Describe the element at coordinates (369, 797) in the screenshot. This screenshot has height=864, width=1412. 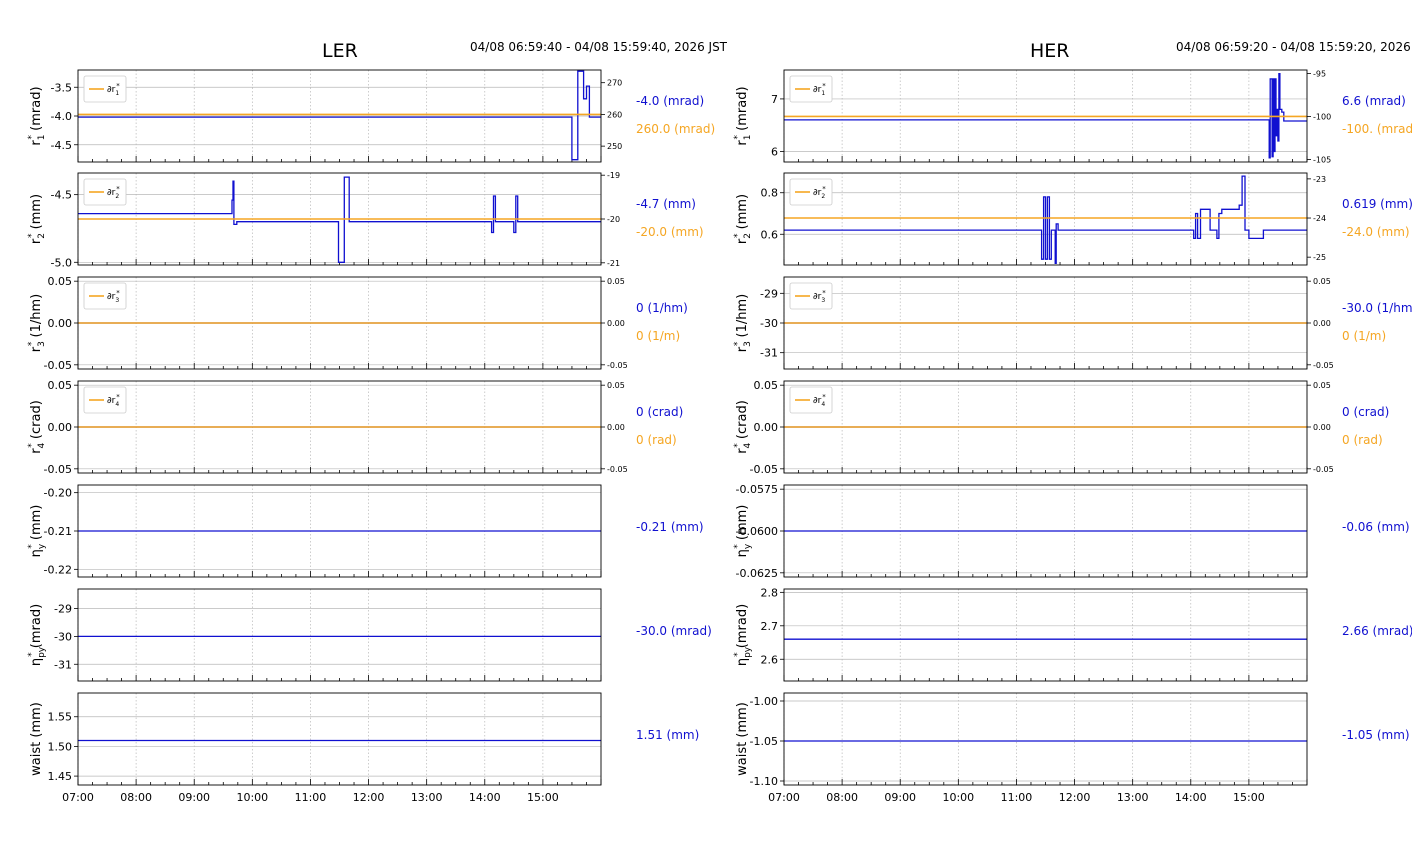
I see `ler-xtick-label-5: 12:00` at that location.